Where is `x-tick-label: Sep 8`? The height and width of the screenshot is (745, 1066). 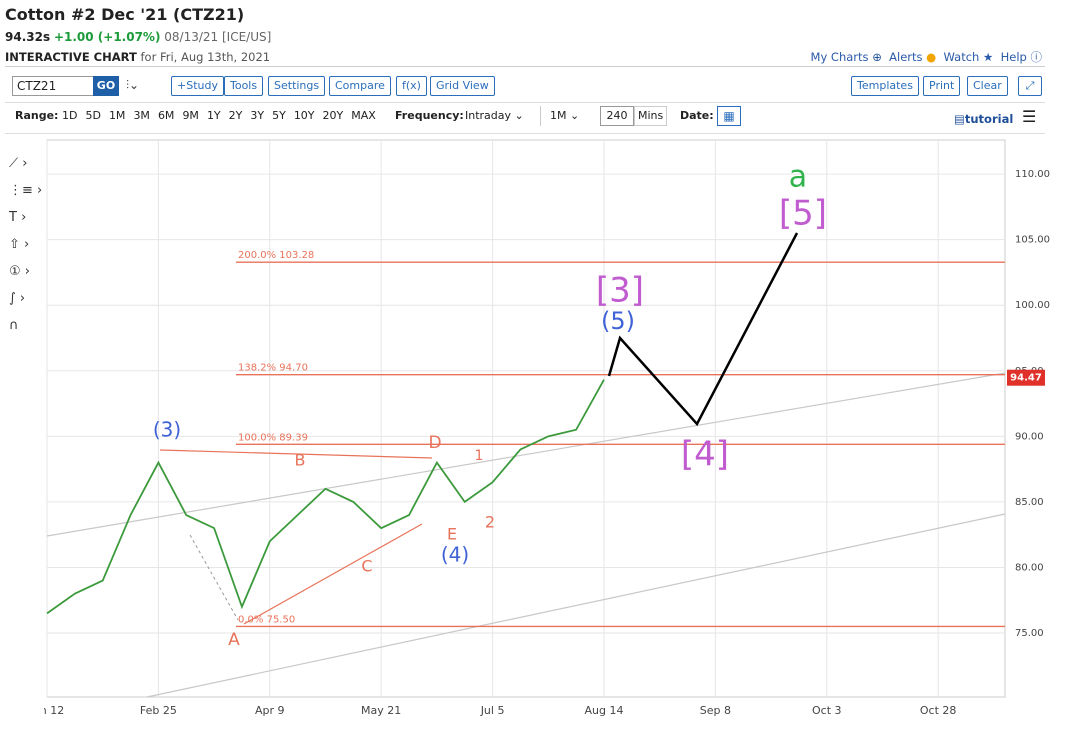 x-tick-label: Sep 8 is located at coordinates (715, 710).